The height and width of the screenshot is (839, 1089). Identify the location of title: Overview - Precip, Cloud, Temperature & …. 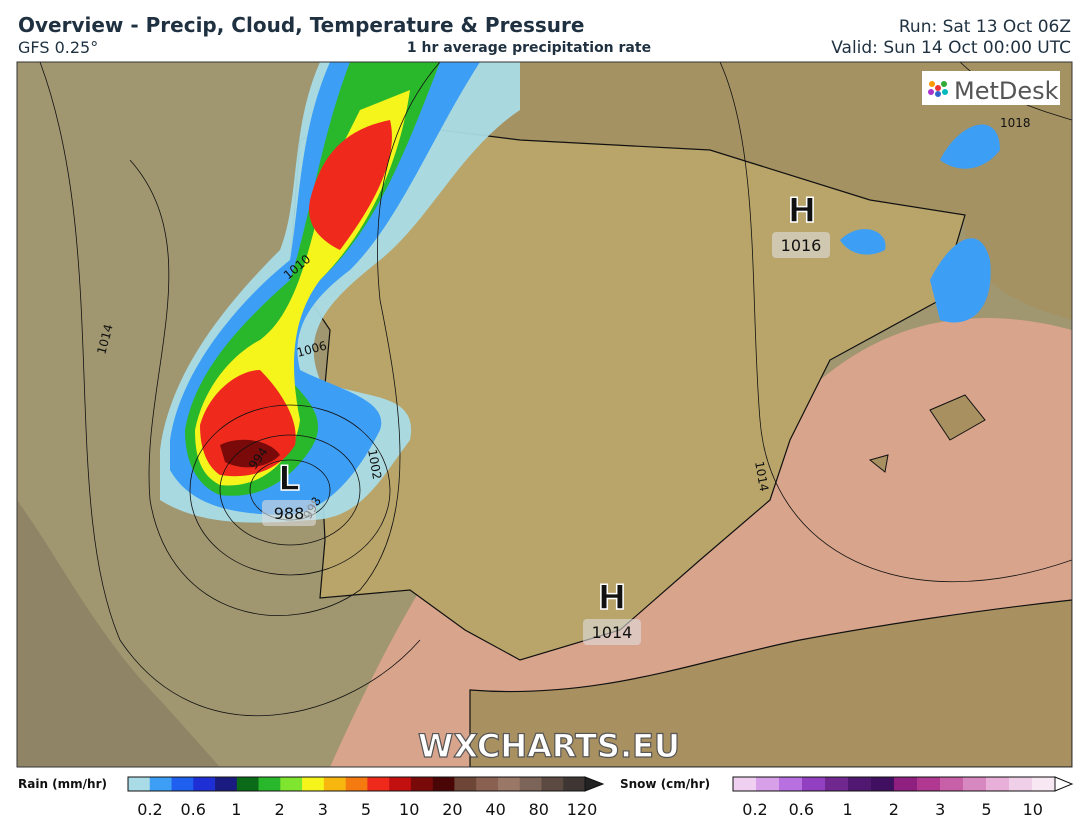
(301, 25).